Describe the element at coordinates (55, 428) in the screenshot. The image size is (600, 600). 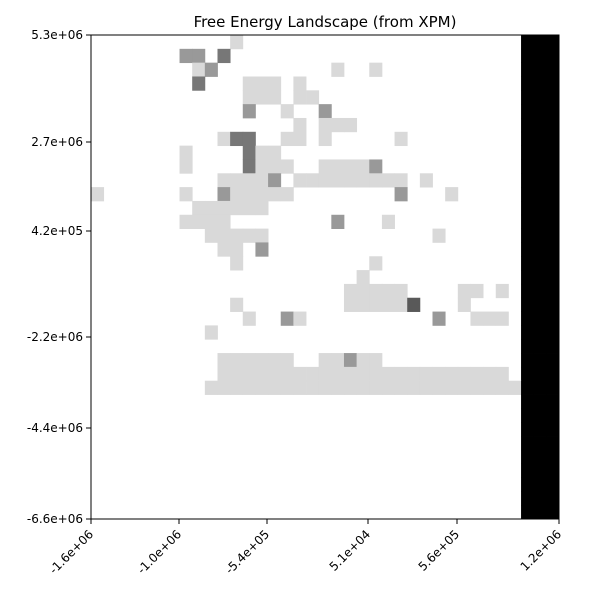
I see `y-tick-label: -4.4e+06` at that location.